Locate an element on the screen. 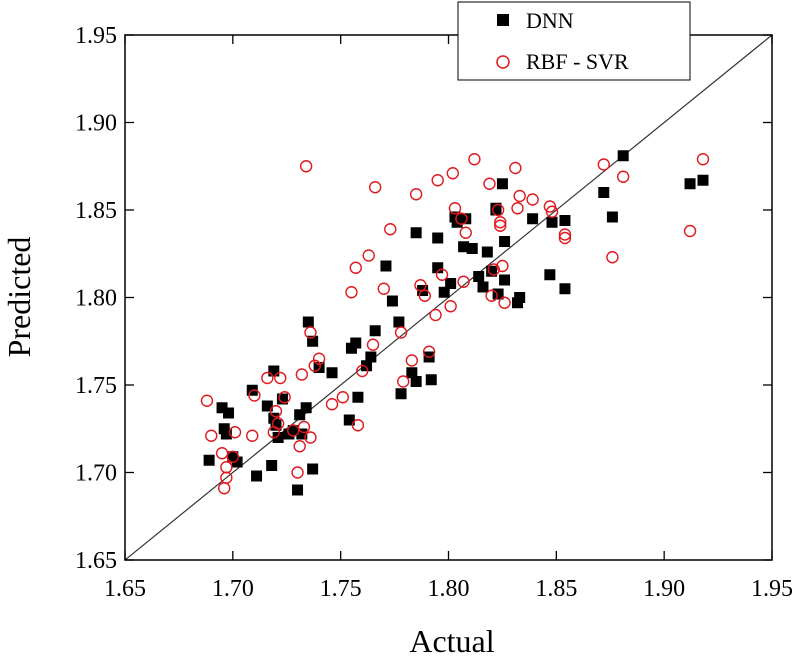  y-tick-label: 1.80 is located at coordinates (96, 299).